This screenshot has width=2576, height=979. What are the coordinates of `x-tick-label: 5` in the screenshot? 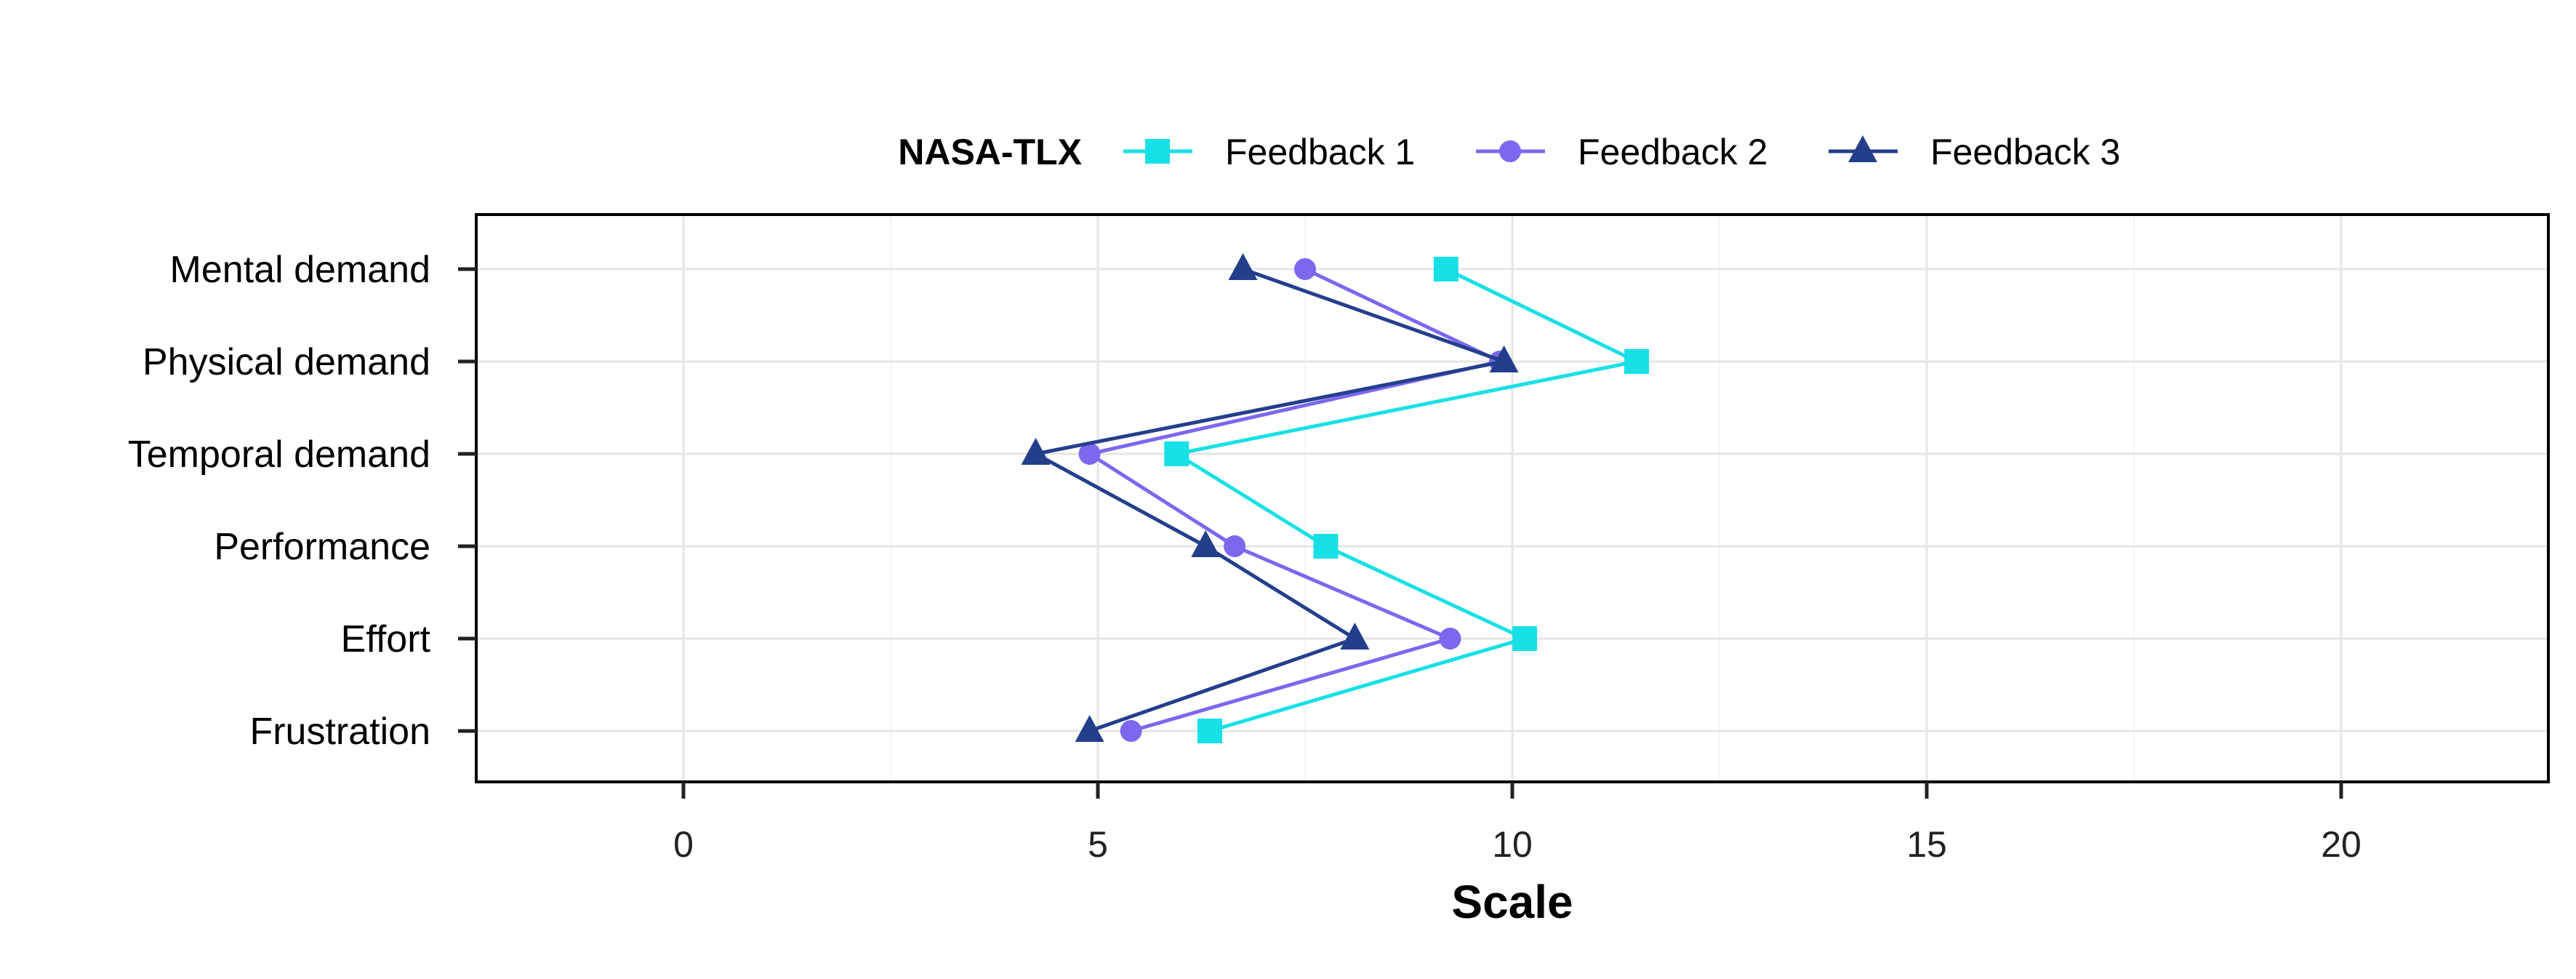 It's located at (1098, 844).